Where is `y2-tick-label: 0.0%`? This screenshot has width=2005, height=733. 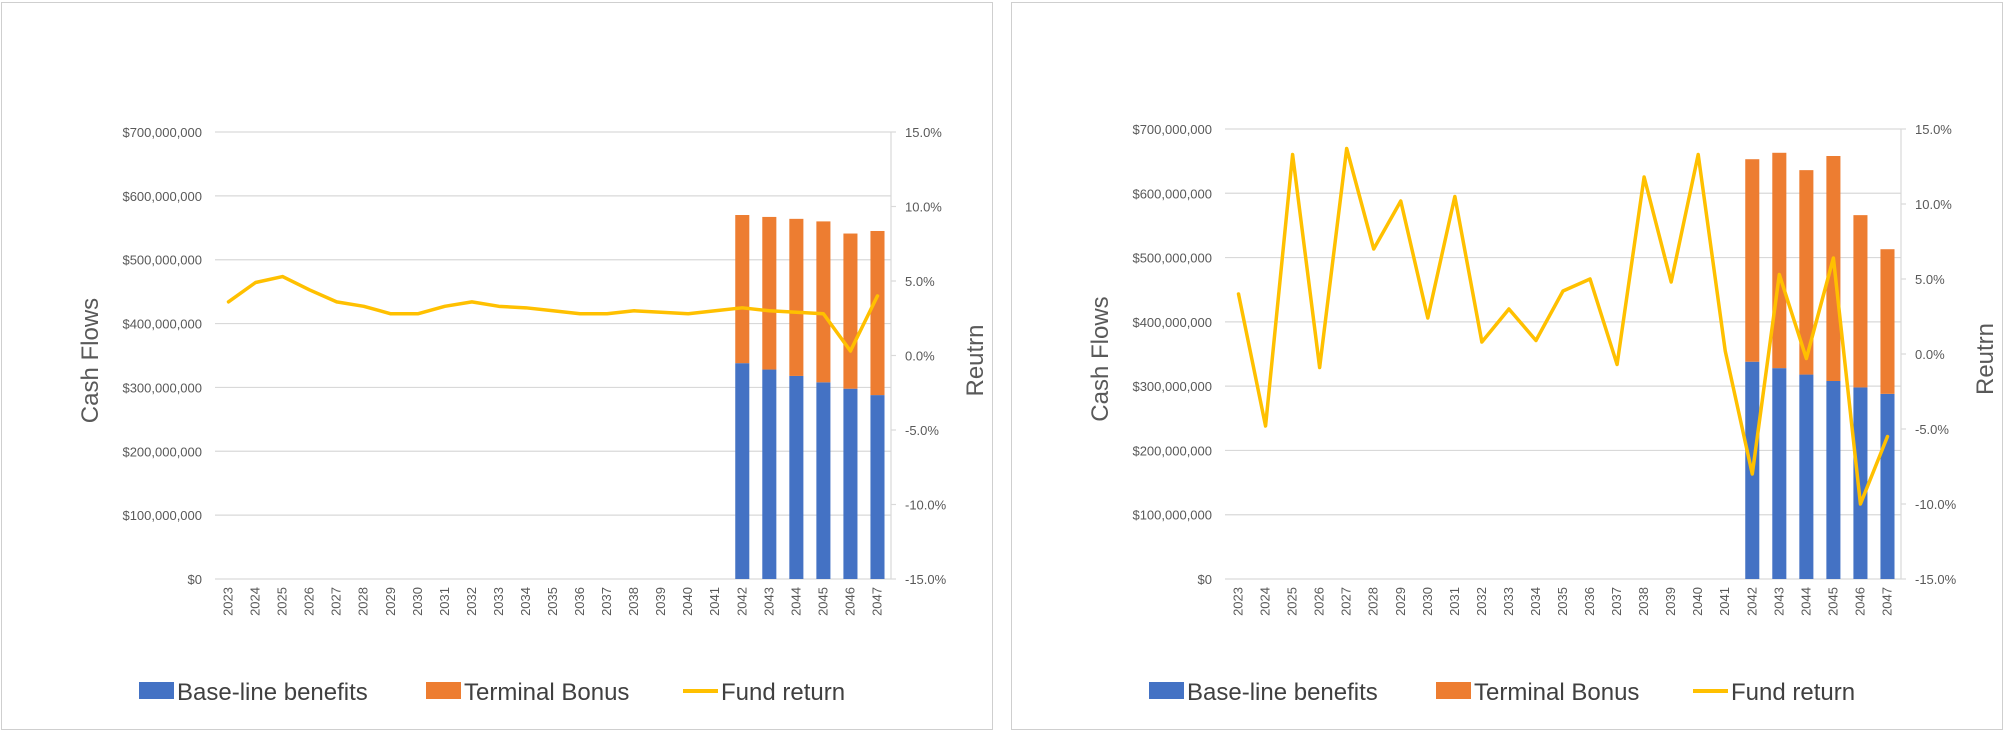
y2-tick-label: 0.0% is located at coordinates (1930, 354).